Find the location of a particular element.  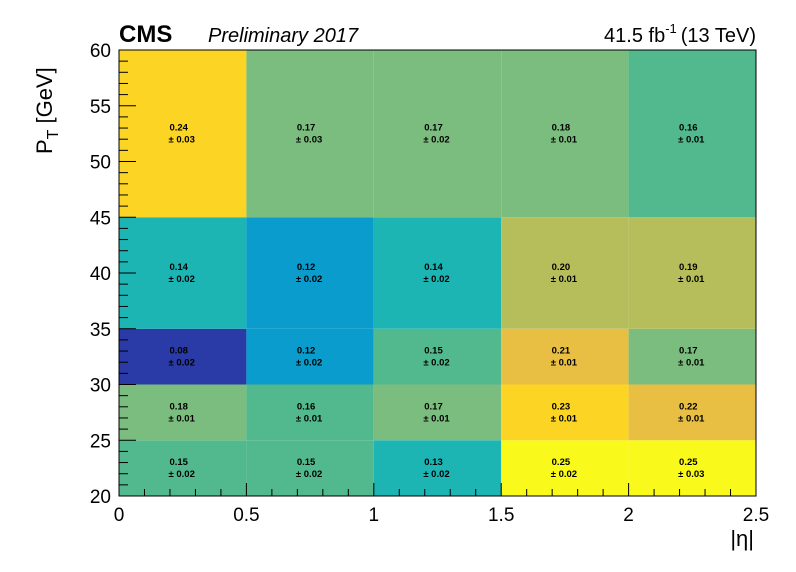

y-tick-label: 30 is located at coordinates (100, 386).